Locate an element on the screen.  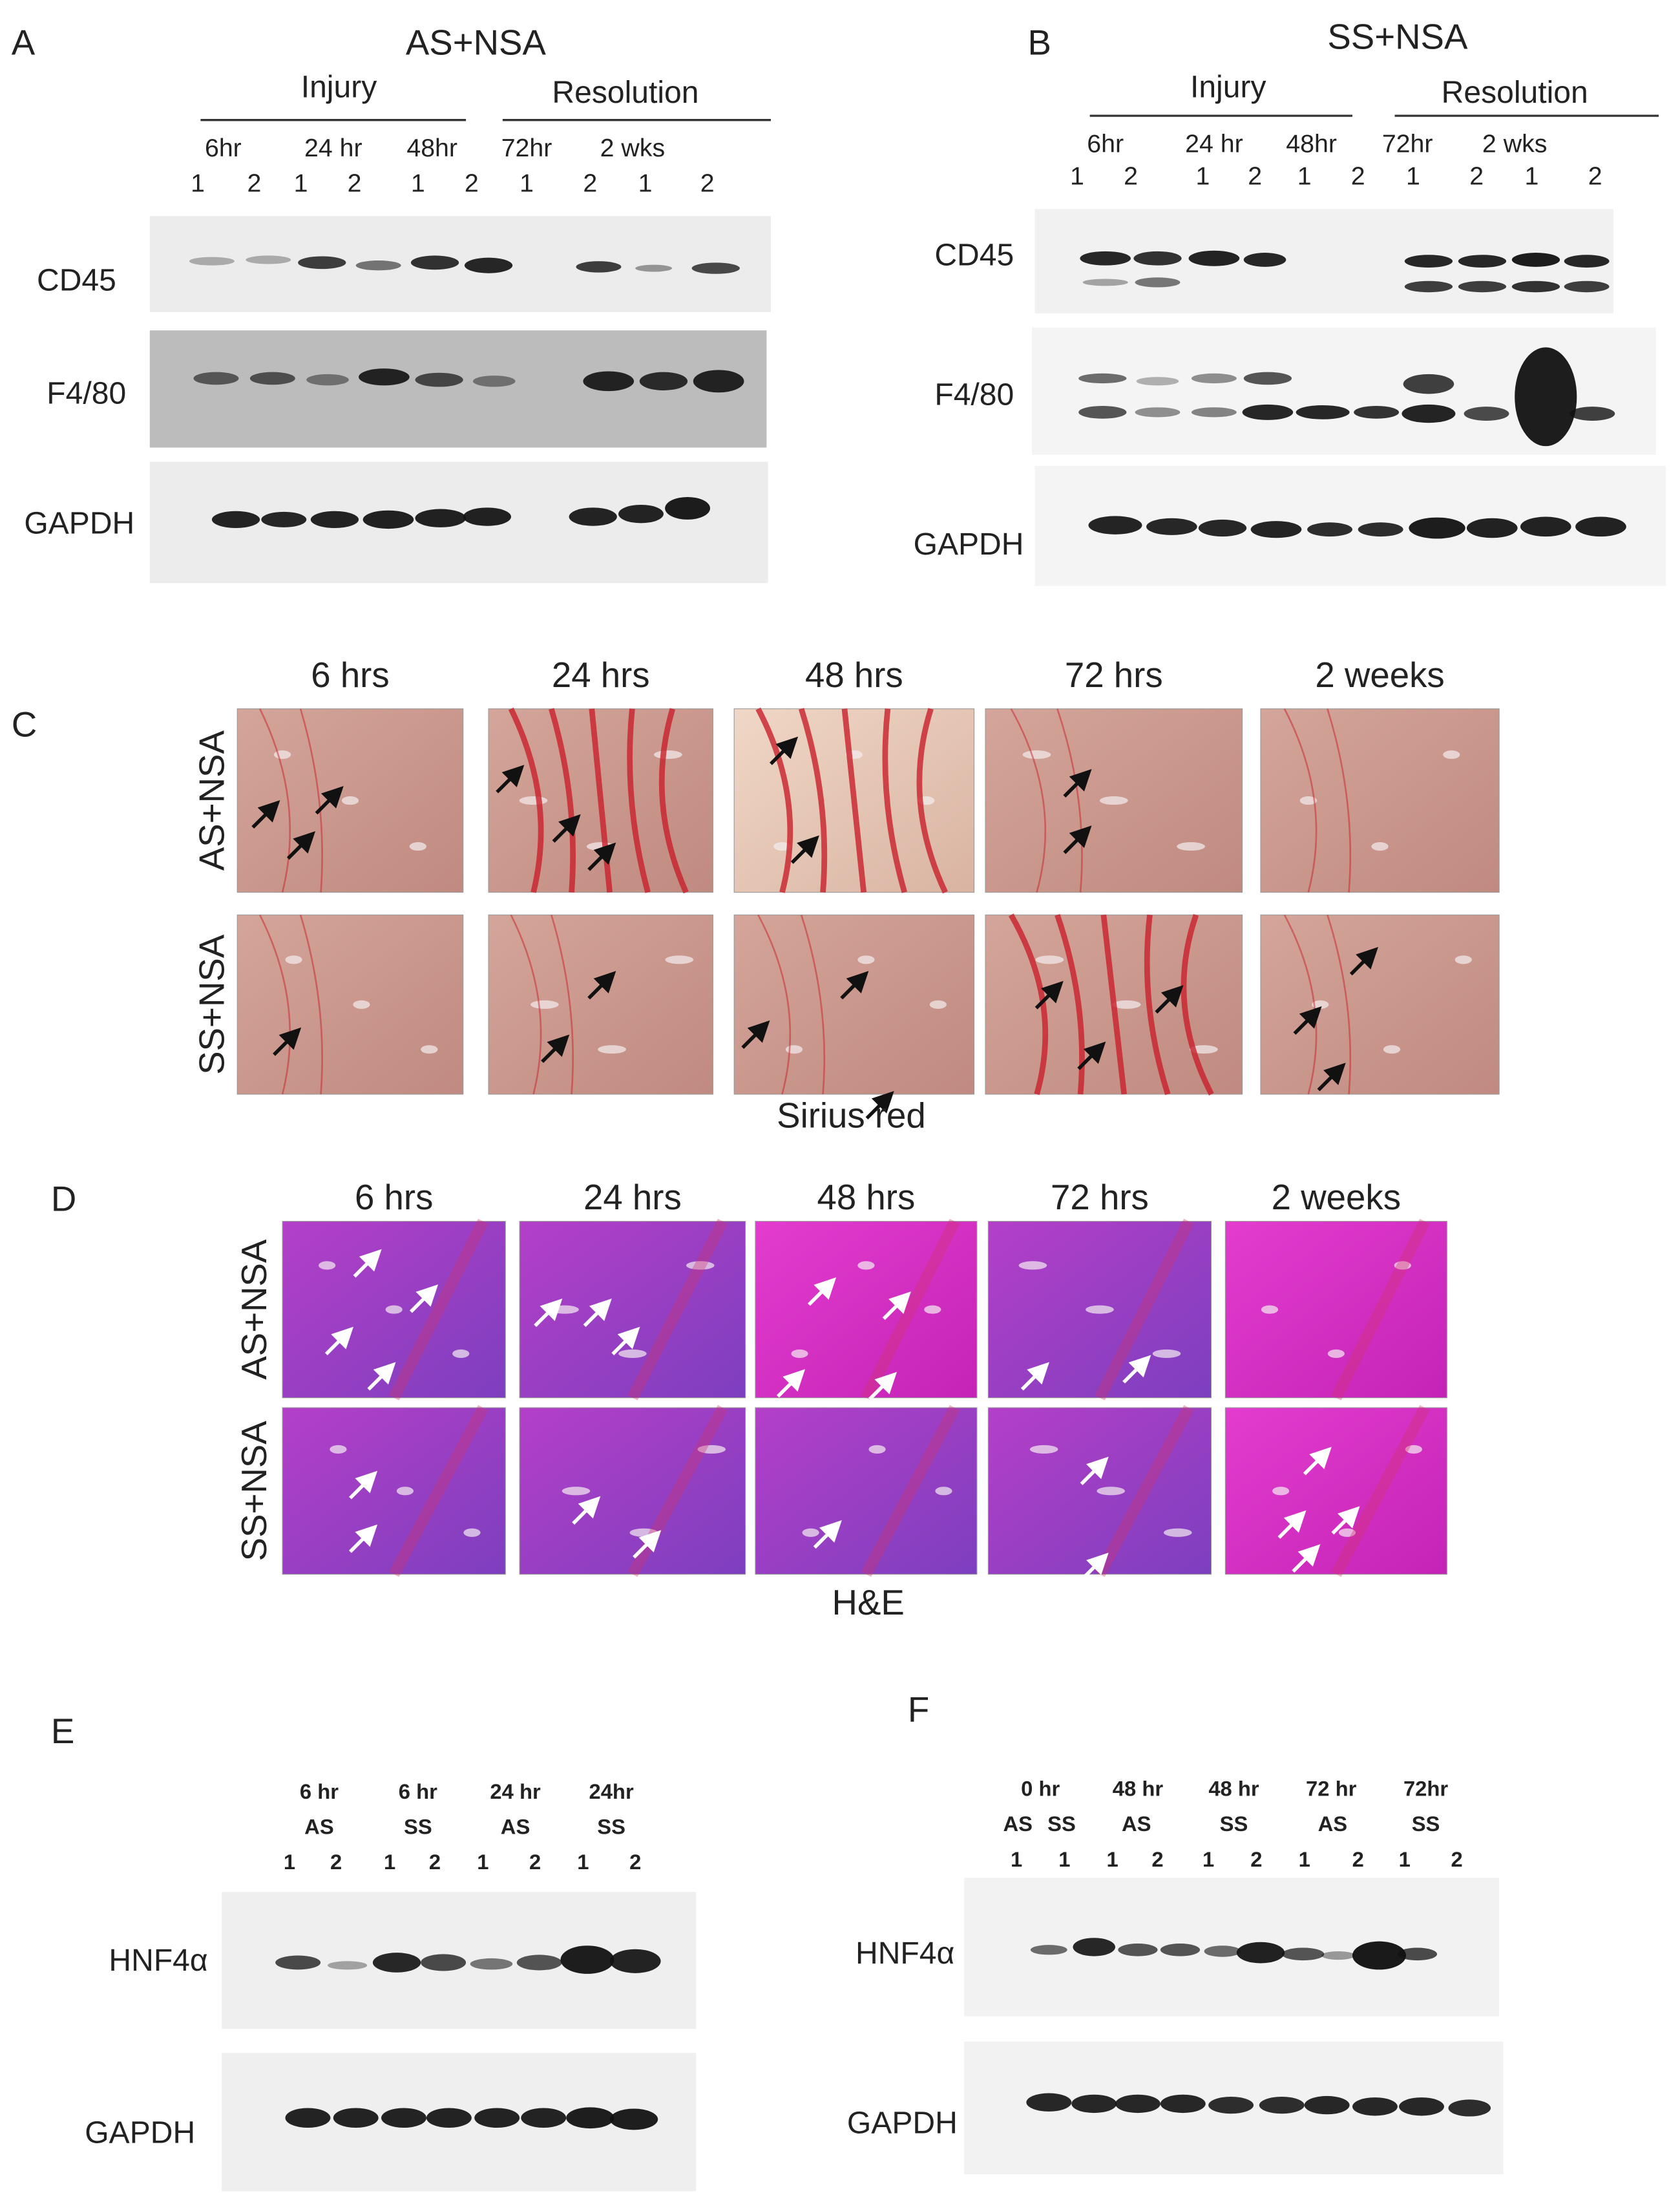
column-title: 48 hrs is located at coordinates (867, 1198).